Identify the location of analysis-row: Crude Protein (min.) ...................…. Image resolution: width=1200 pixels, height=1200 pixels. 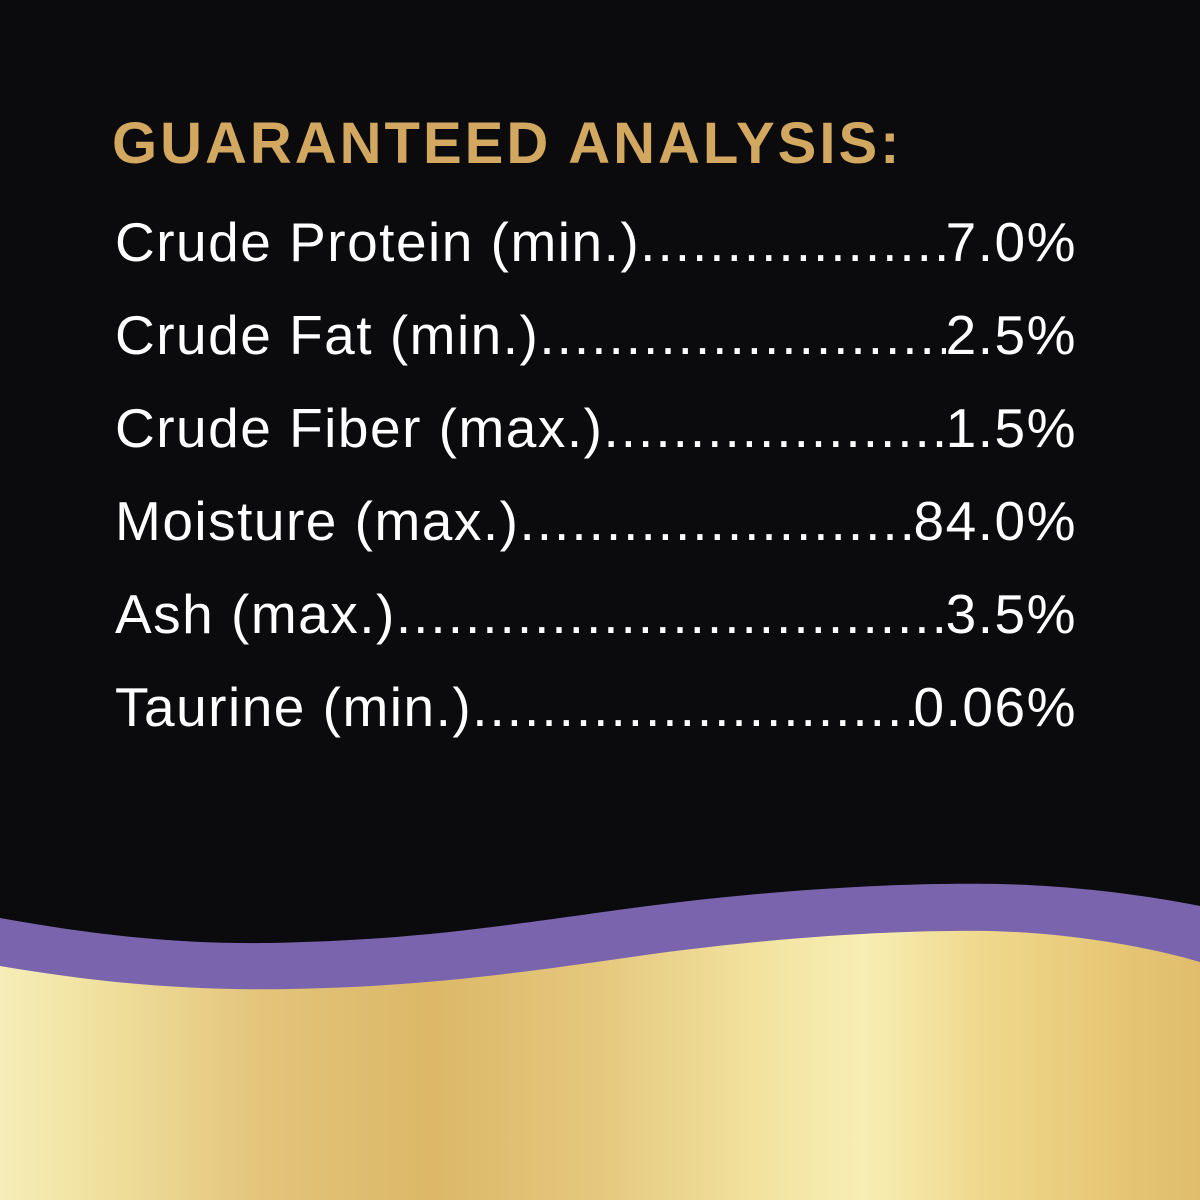
(596, 242).